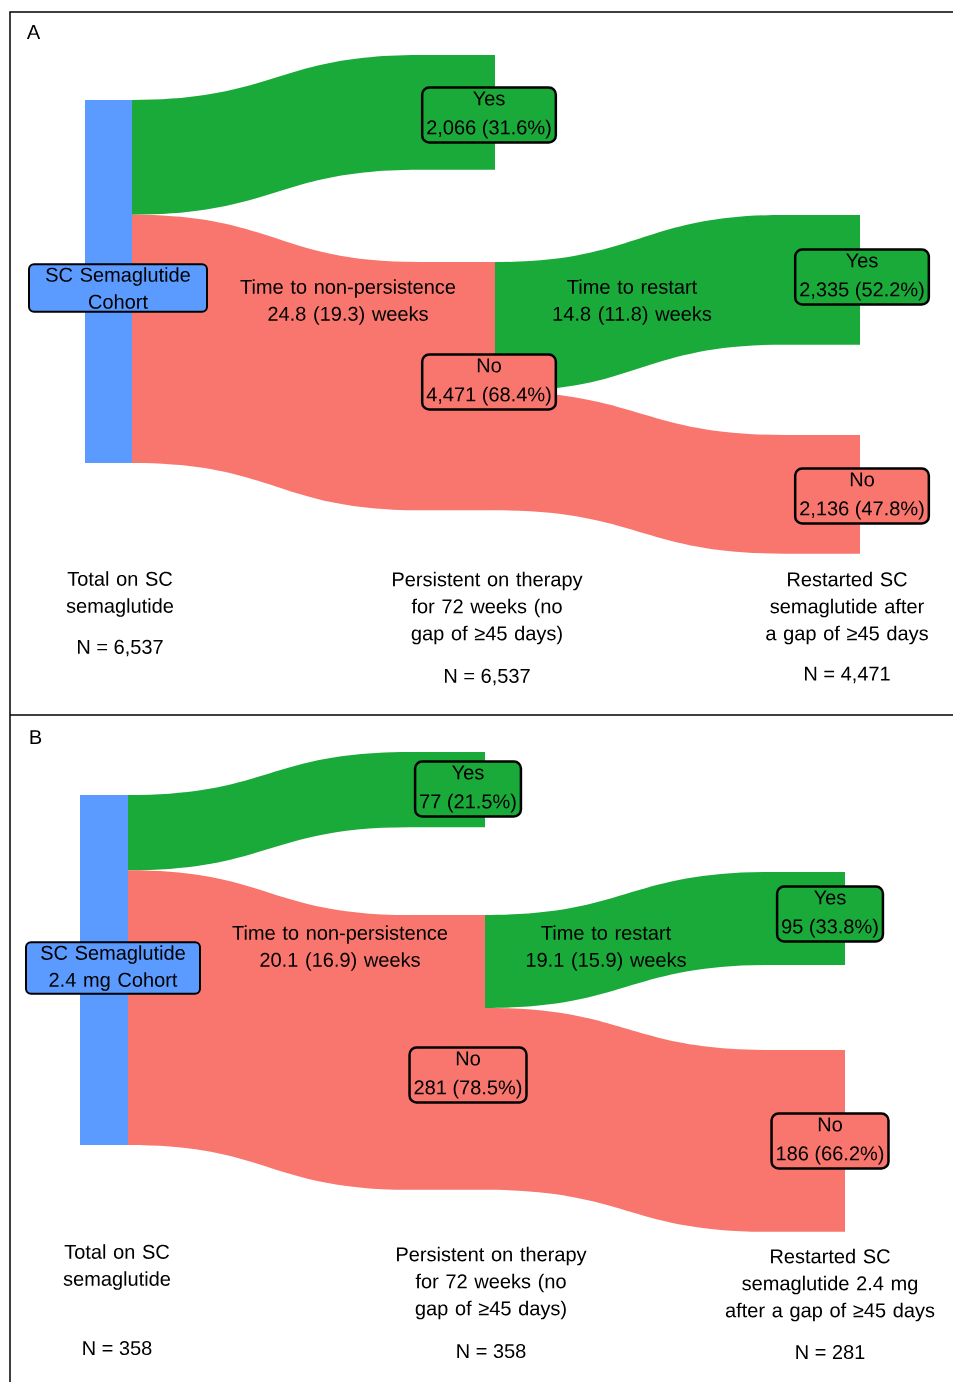  Describe the element at coordinates (830, 1352) in the screenshot. I see `text: N = 281` at that location.